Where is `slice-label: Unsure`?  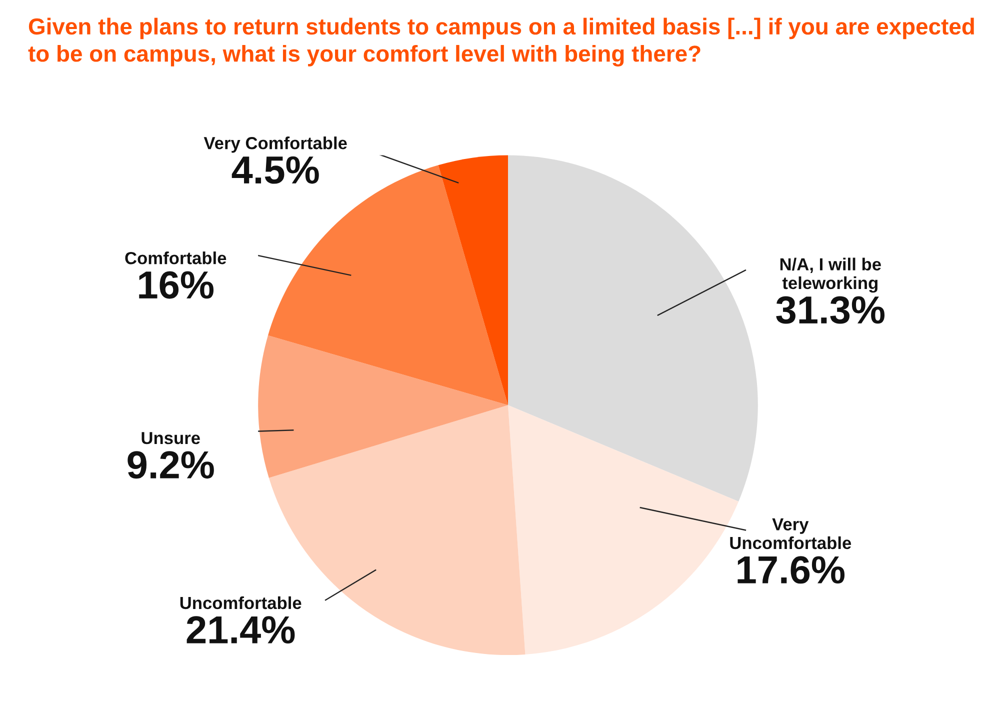 slice-label: Unsure is located at coordinates (171, 438).